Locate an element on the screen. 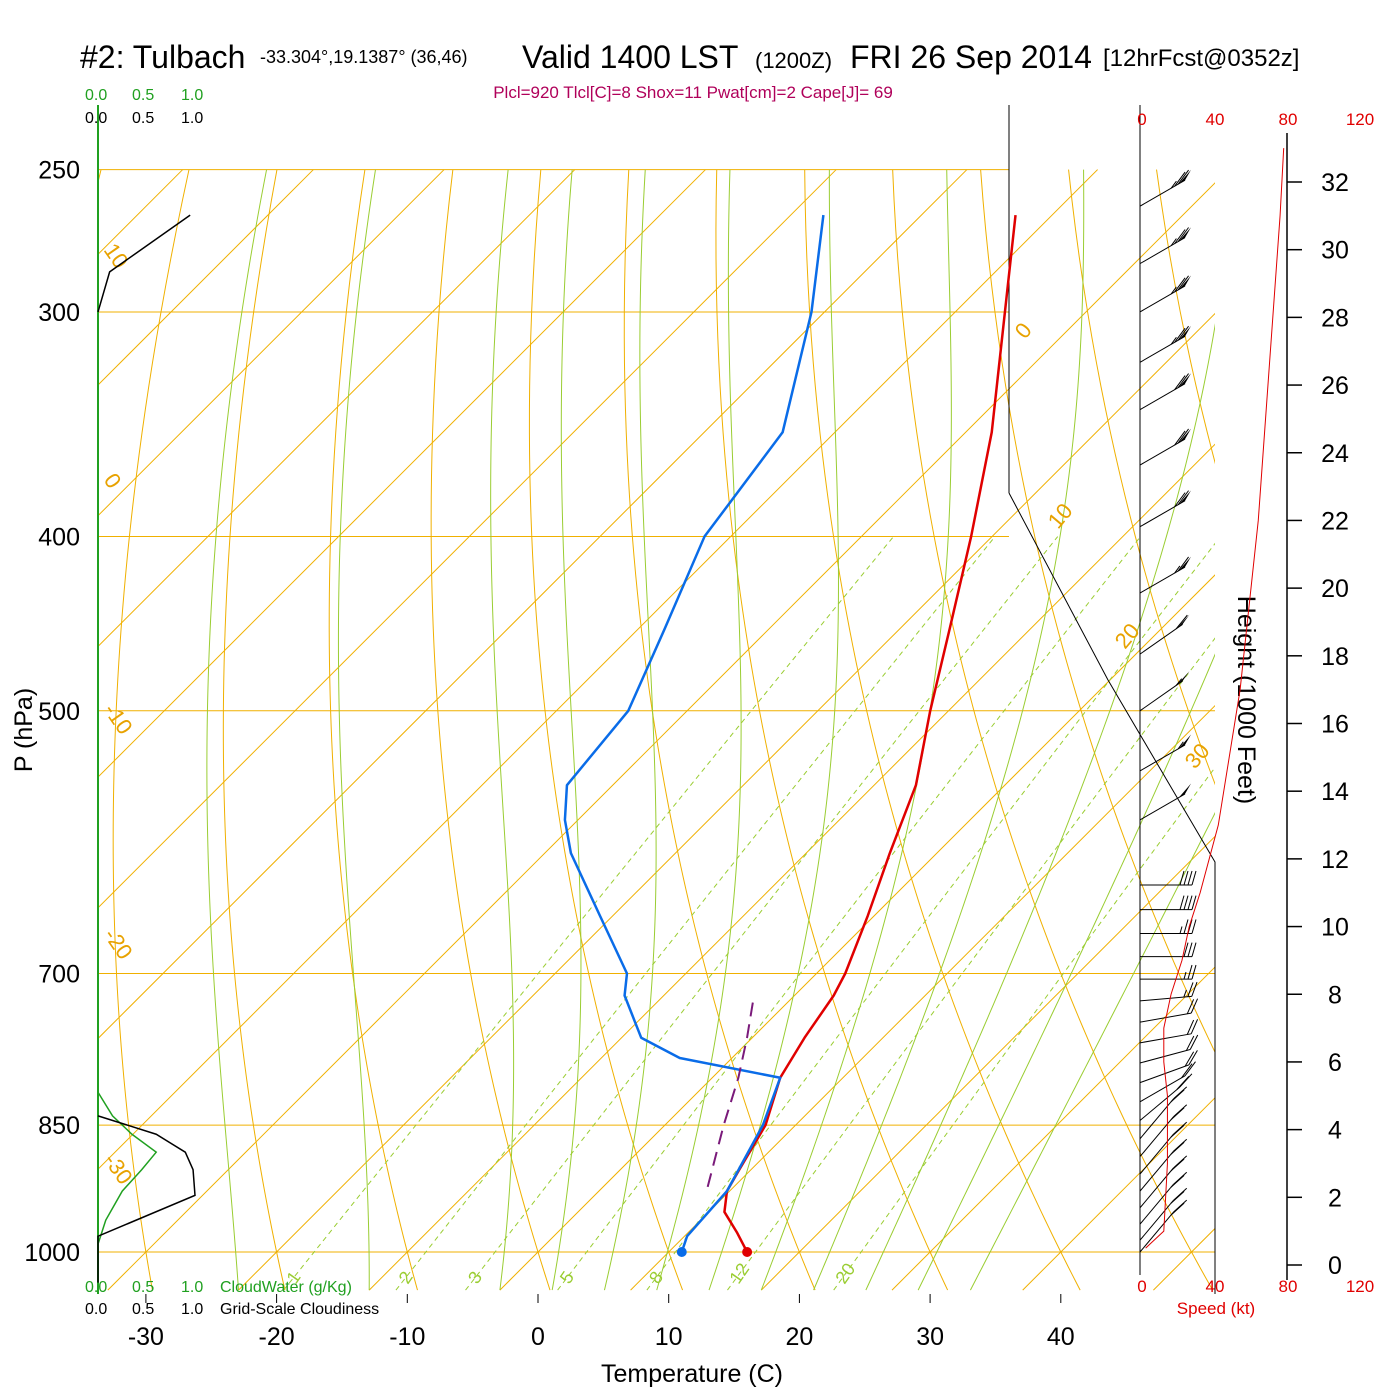 The height and width of the screenshot is (1400, 1400). mixing-ratio-label: 2 is located at coordinates (406, 1278).